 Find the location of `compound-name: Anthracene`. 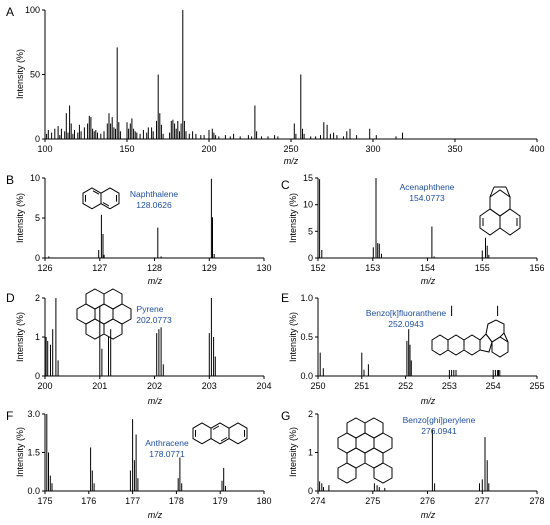

compound-name: Anthracene is located at coordinates (167, 443).